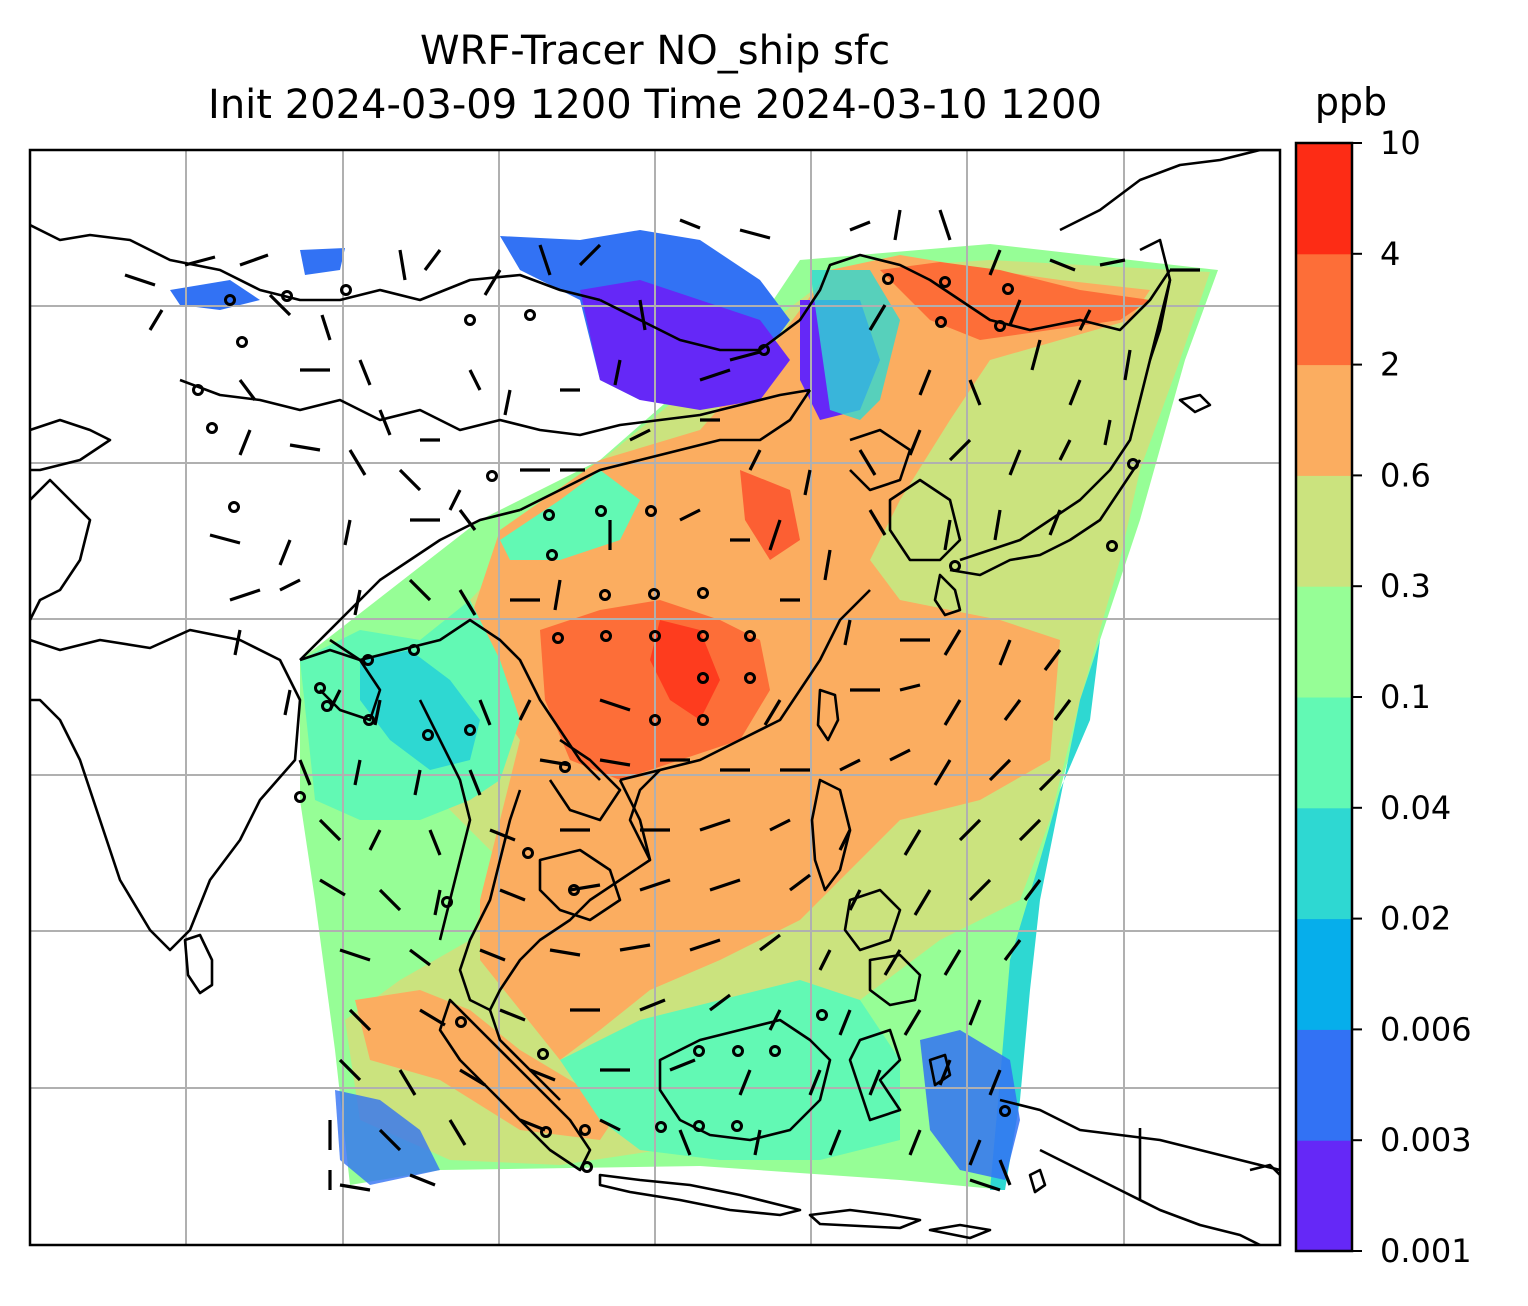 The width and height of the screenshot is (1528, 1306). Describe the element at coordinates (322, 261) in the screenshot. I see `field-zone-0.006-nw2` at that location.